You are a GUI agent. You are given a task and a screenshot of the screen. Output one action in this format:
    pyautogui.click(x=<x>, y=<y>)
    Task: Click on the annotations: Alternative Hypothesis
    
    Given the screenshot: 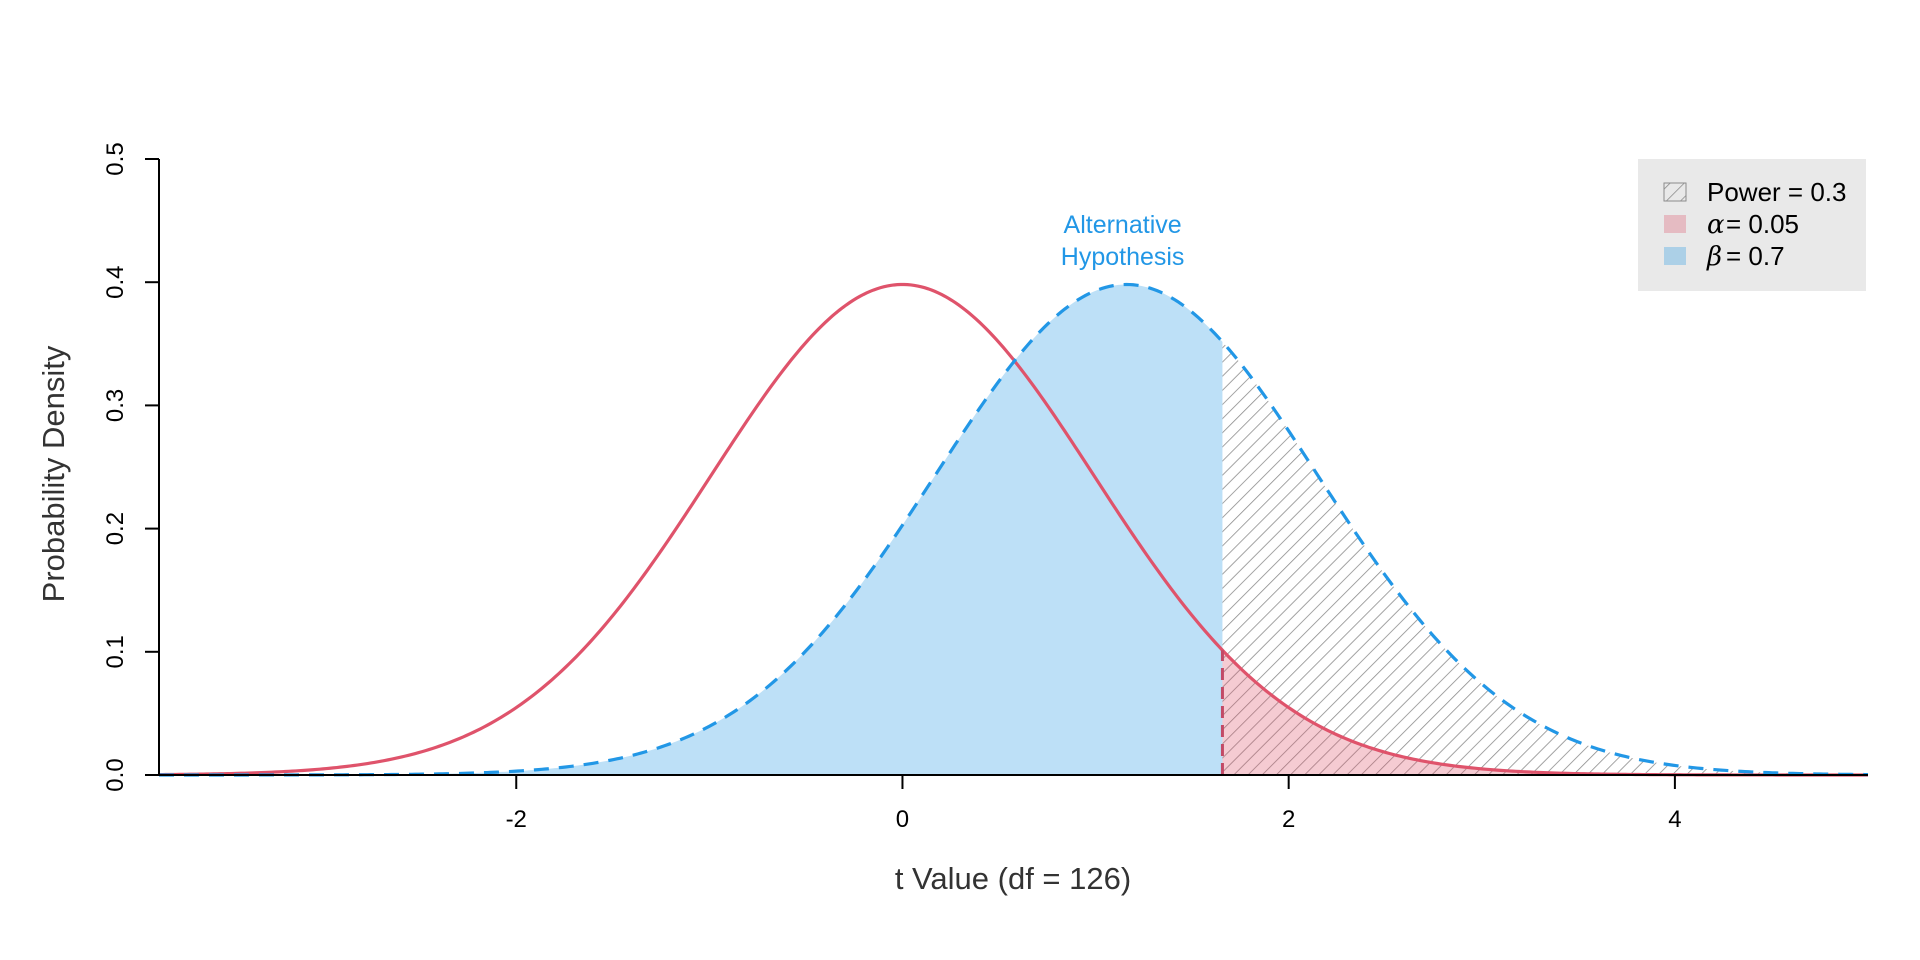 What is the action you would take?
    pyautogui.click(x=1123, y=241)
    